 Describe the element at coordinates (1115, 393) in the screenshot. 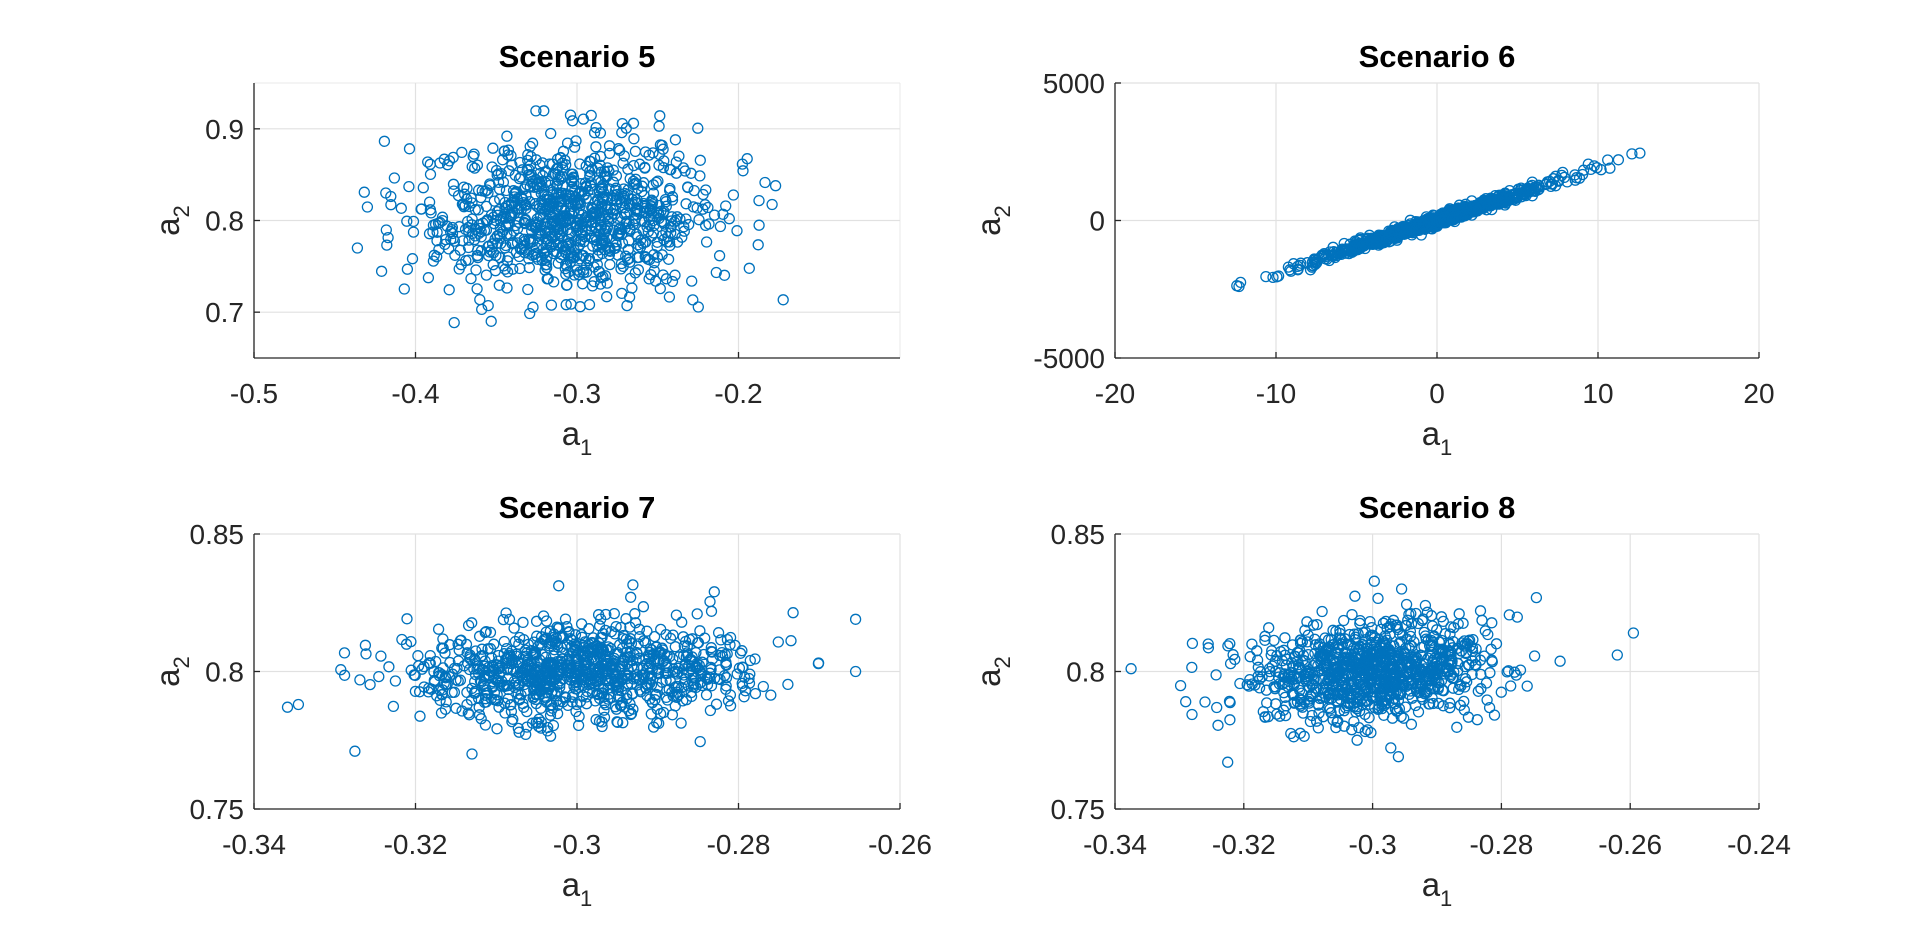

I see `x-tick-label: -20` at that location.